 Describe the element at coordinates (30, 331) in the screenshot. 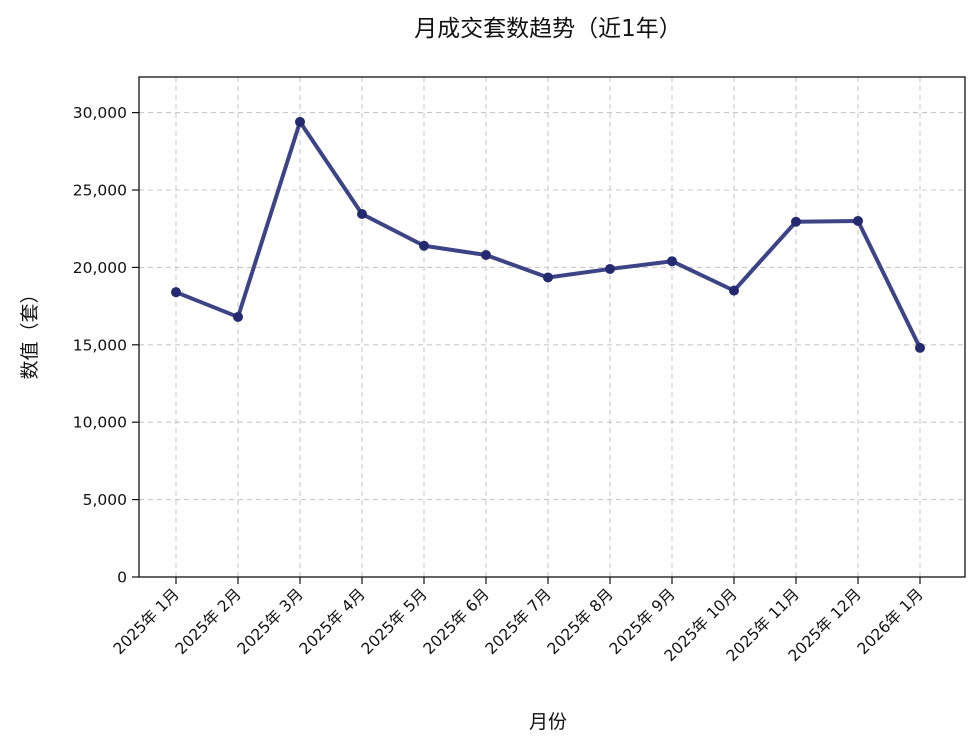

I see `y-axis-label: 数值（套）` at that location.